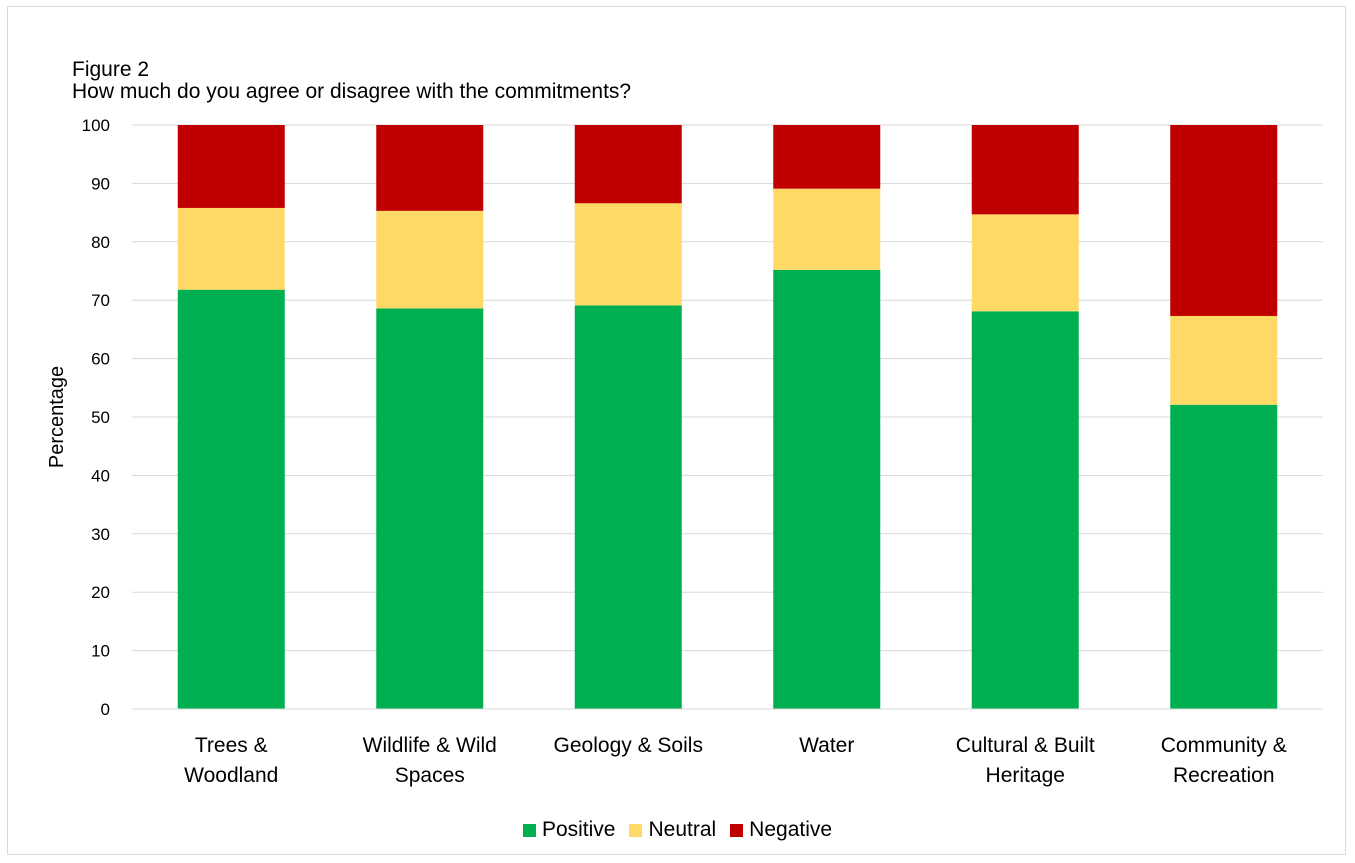 The width and height of the screenshot is (1355, 863). Describe the element at coordinates (96, 125) in the screenshot. I see `y-tick-label: 100` at that location.